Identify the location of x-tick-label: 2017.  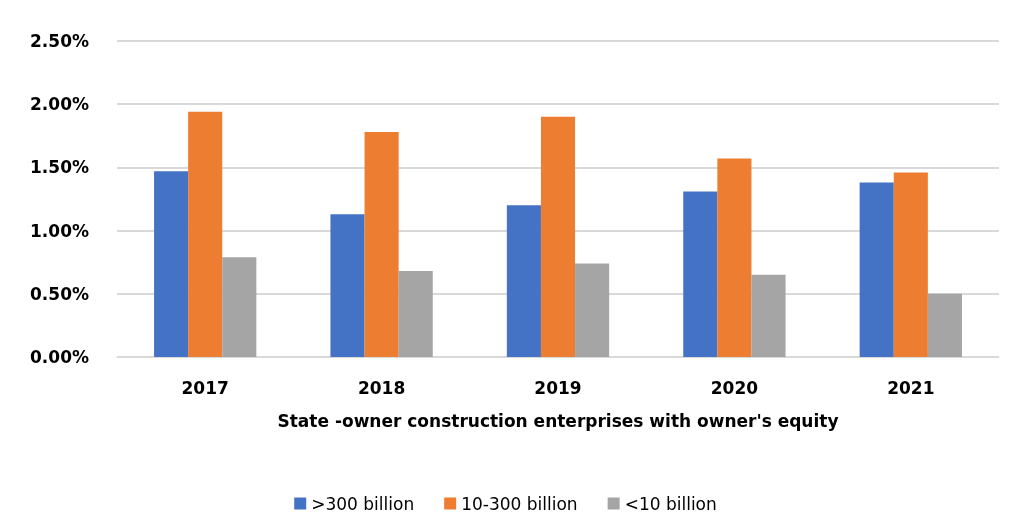
(205, 387).